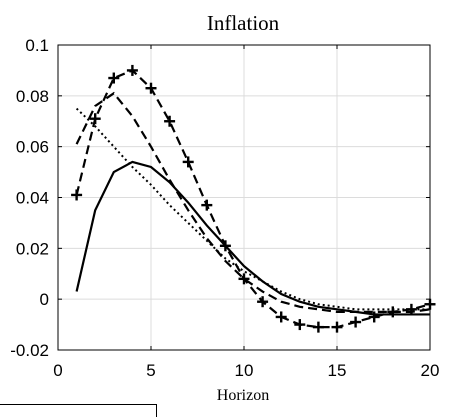 The height and width of the screenshot is (417, 474). What do you see at coordinates (243, 23) in the screenshot?
I see `chart-title: Inflation` at bounding box center [243, 23].